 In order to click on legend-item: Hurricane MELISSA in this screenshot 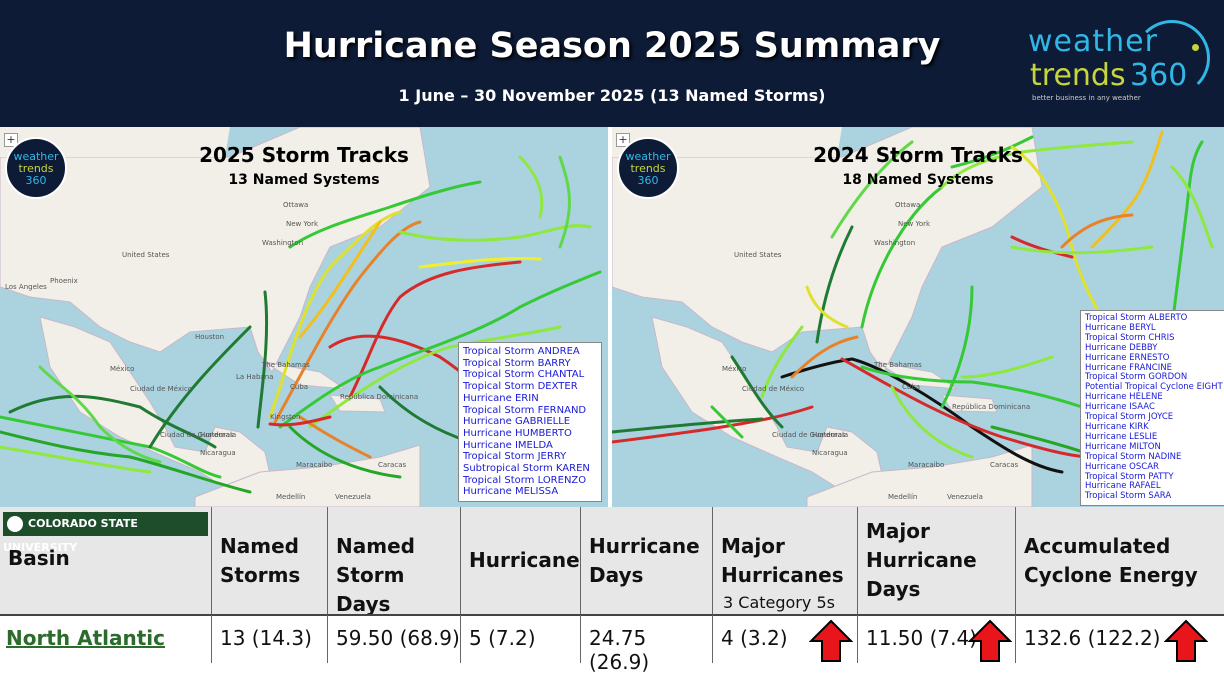, I will do `click(511, 492)`.